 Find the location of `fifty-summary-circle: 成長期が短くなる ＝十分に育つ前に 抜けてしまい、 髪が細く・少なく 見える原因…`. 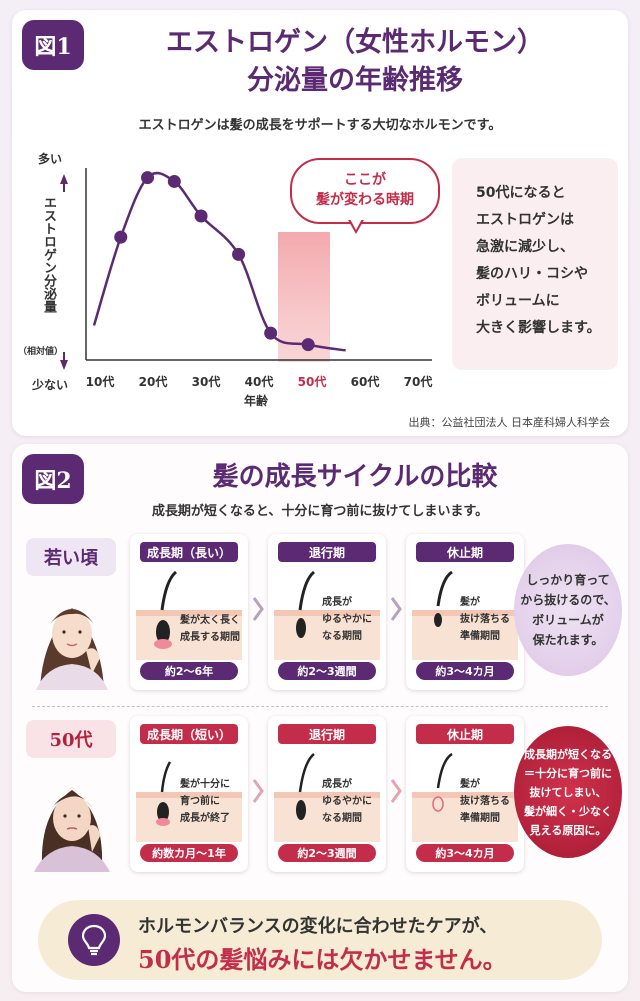

fifty-summary-circle: 成長期が短くなる ＝十分に育つ前に 抜けてしまい、 髪が細く・少なく 見える原因… is located at coordinates (568, 792).